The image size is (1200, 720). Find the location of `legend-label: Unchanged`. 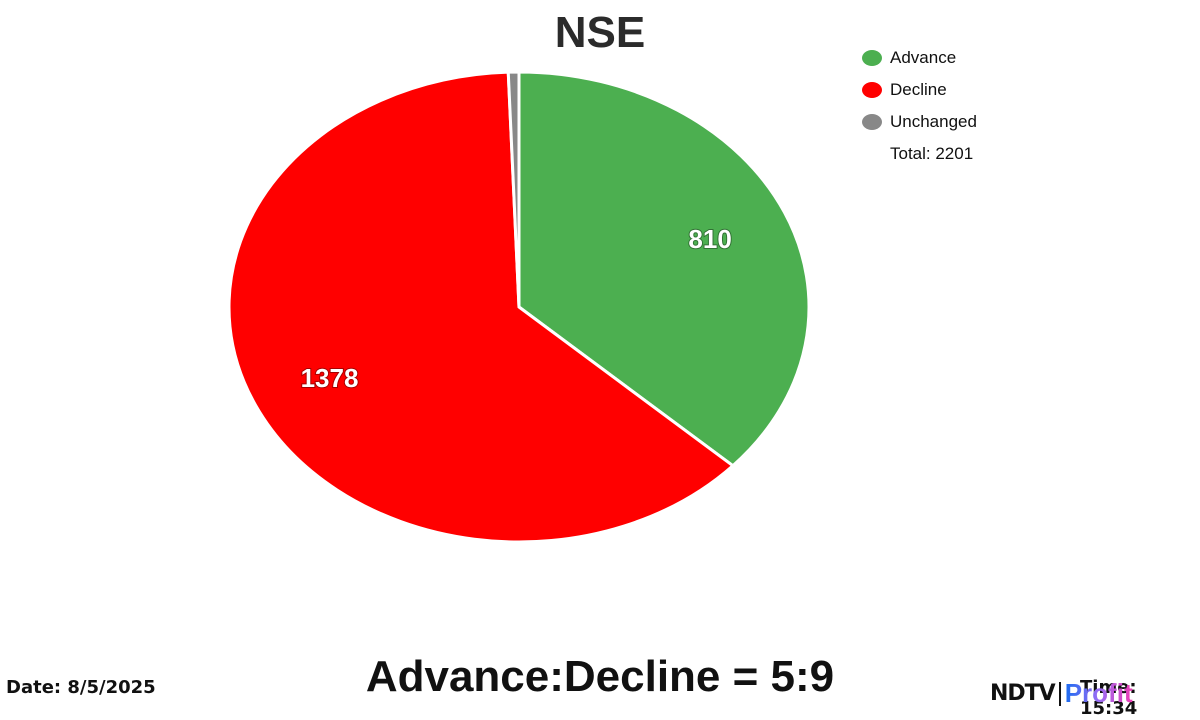

legend-label: Unchanged is located at coordinates (933, 121).